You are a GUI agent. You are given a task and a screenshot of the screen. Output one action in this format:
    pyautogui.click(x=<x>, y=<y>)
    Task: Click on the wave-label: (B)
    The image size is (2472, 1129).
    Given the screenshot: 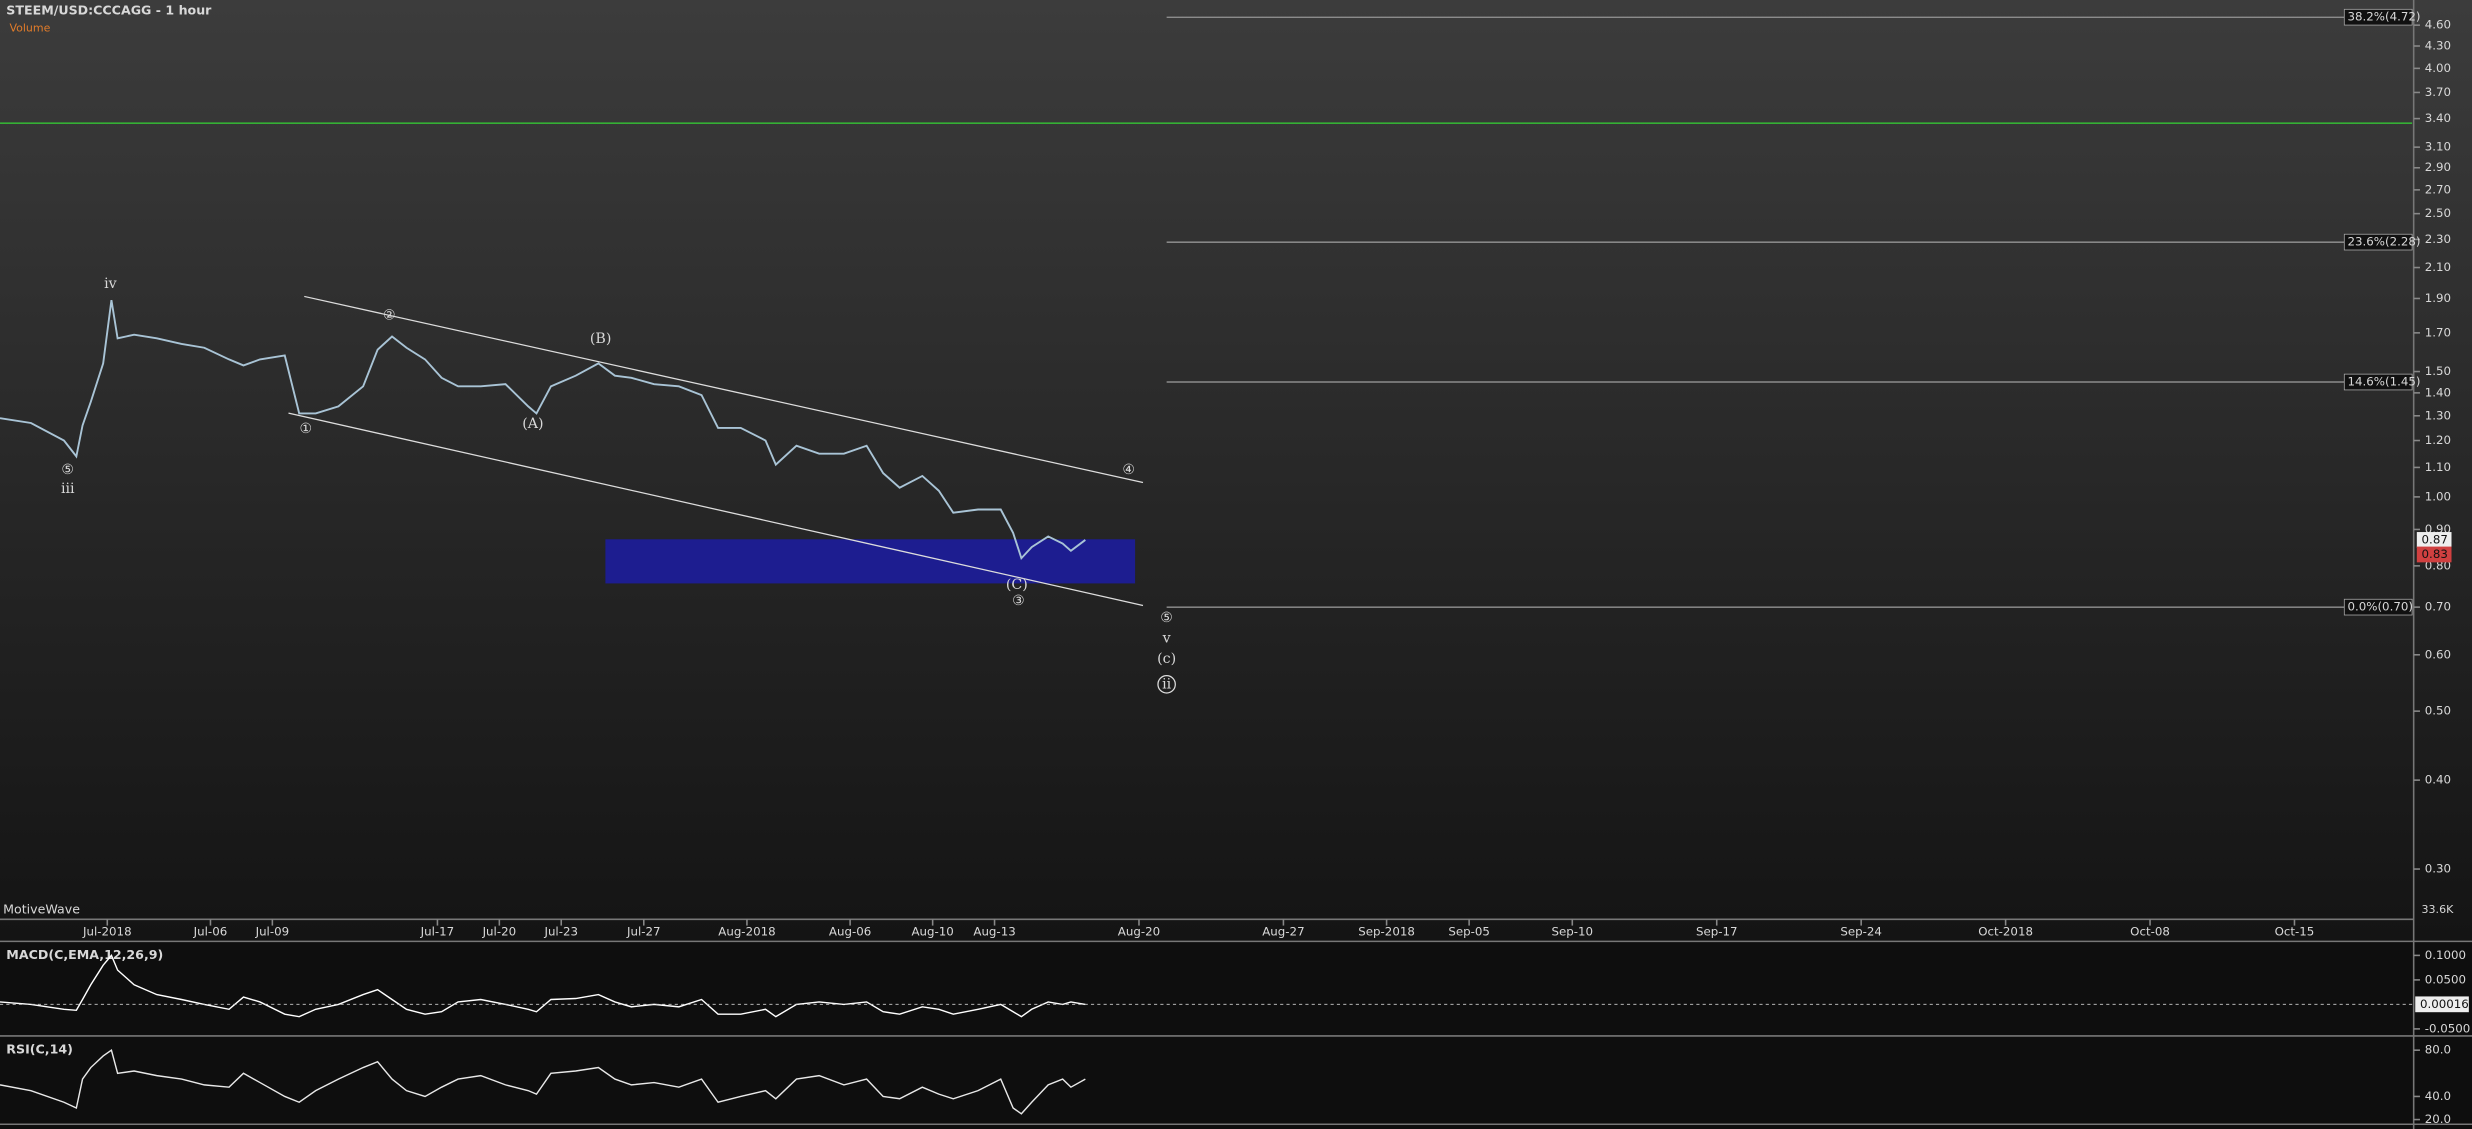 What is the action you would take?
    pyautogui.click(x=600, y=339)
    